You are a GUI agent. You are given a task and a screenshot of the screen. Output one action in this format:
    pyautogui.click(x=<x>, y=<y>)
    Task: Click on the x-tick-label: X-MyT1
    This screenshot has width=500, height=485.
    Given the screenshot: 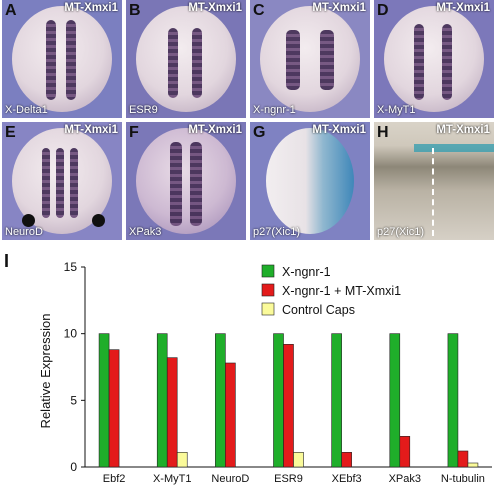 What is the action you would take?
    pyautogui.click(x=172, y=479)
    